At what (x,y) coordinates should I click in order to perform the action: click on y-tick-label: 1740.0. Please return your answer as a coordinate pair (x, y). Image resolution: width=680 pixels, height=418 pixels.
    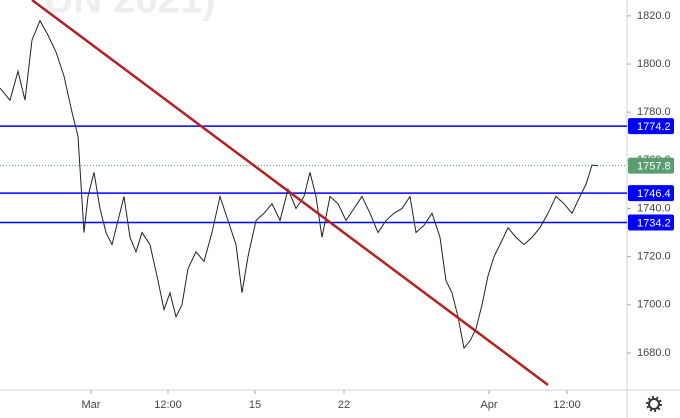
    Looking at the image, I should click on (654, 208).